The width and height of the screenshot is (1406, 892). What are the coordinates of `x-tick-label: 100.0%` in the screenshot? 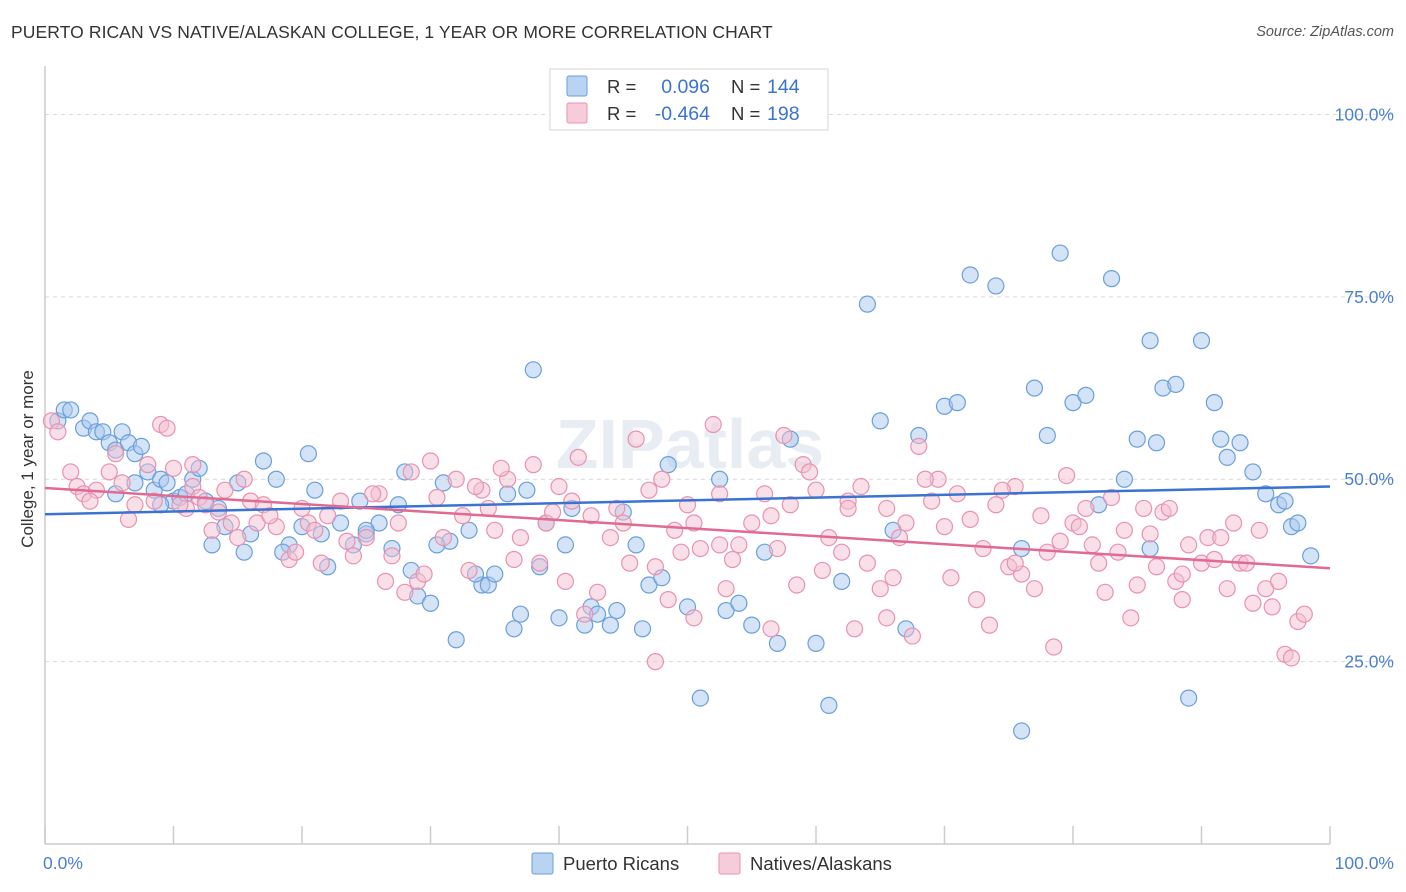 It's located at (1364, 863).